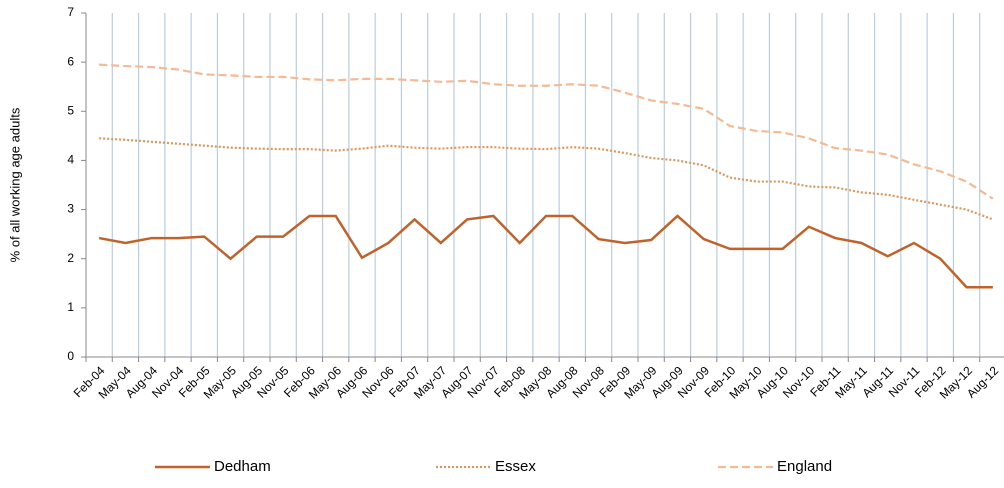  I want to click on y-tick-label: 1, so click(70, 307).